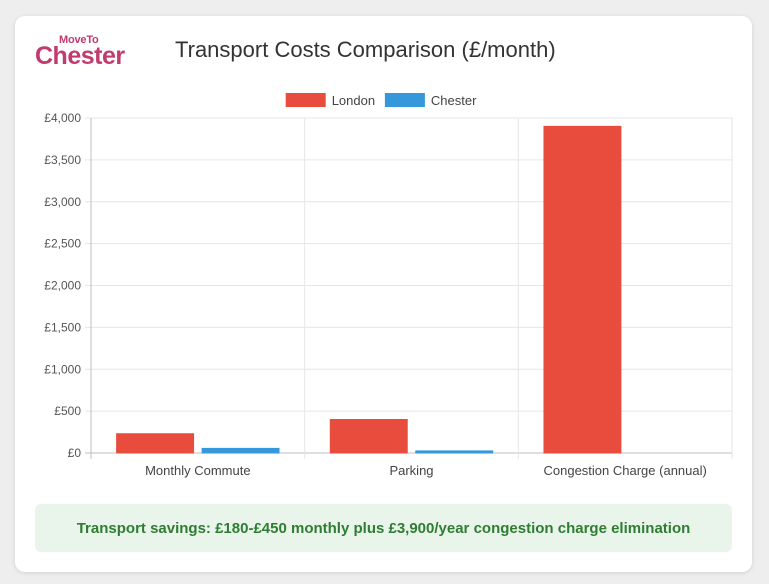 The image size is (769, 584). What do you see at coordinates (79, 40) in the screenshot?
I see `logo-top-text: MoveTo` at bounding box center [79, 40].